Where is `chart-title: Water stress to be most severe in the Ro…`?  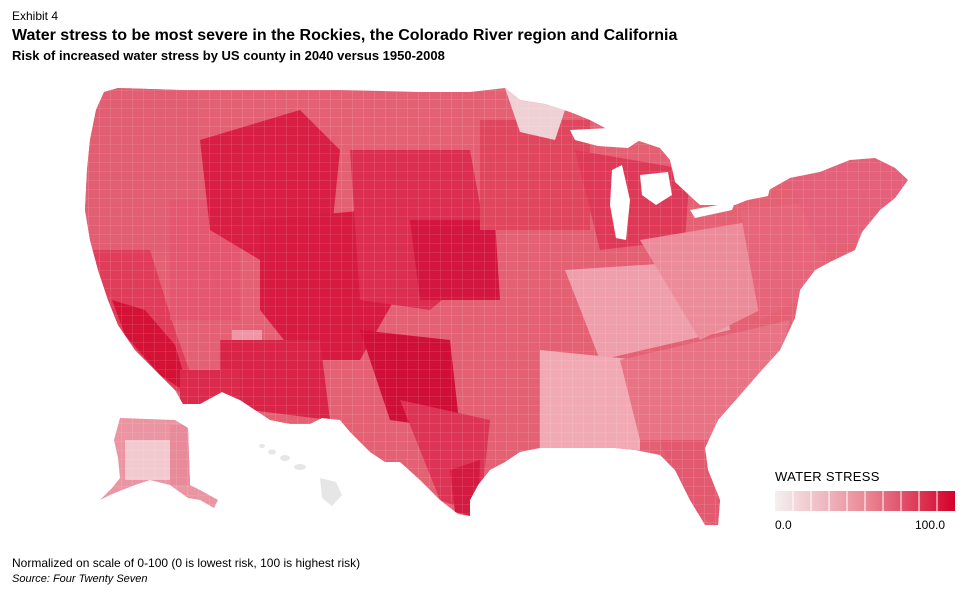 chart-title: Water stress to be most severe in the Ro… is located at coordinates (345, 35).